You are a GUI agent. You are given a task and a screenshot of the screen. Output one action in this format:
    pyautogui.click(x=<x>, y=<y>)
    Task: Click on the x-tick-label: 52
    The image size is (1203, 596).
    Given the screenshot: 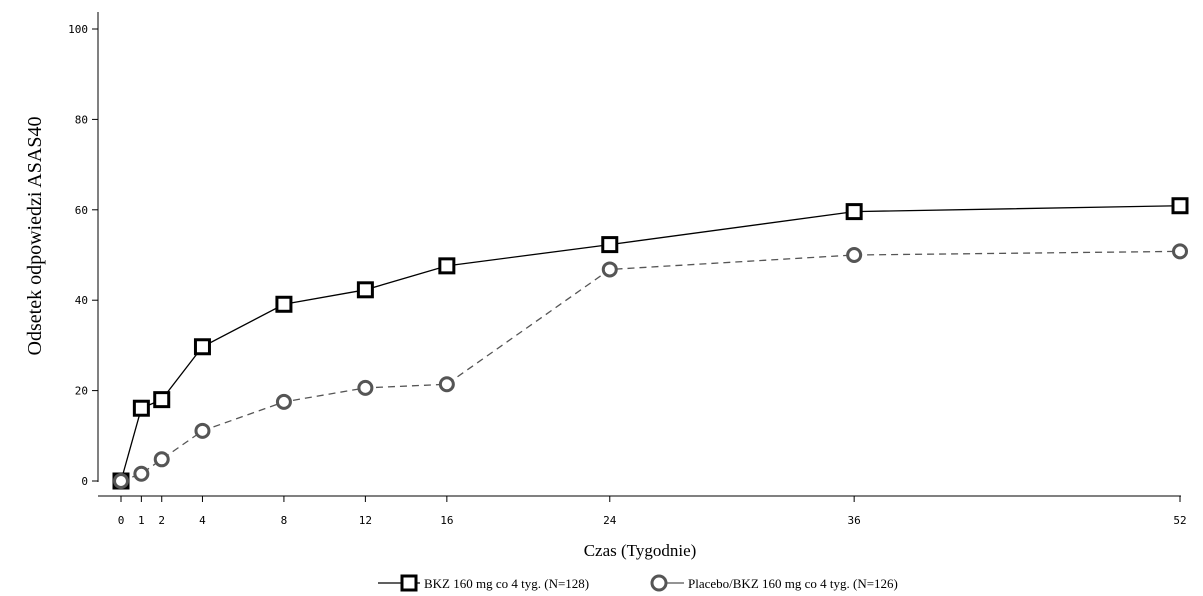 What is the action you would take?
    pyautogui.click(x=1179, y=520)
    